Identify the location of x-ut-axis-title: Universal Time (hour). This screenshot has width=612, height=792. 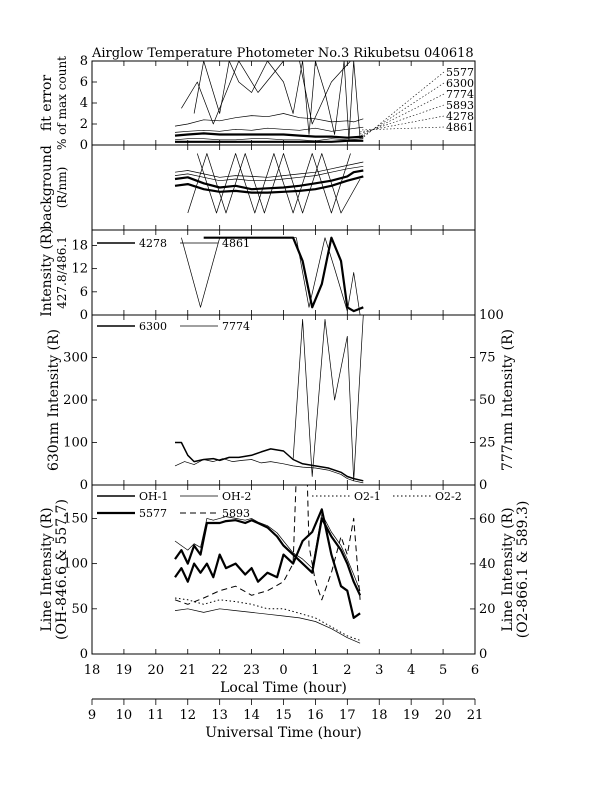
(283, 733).